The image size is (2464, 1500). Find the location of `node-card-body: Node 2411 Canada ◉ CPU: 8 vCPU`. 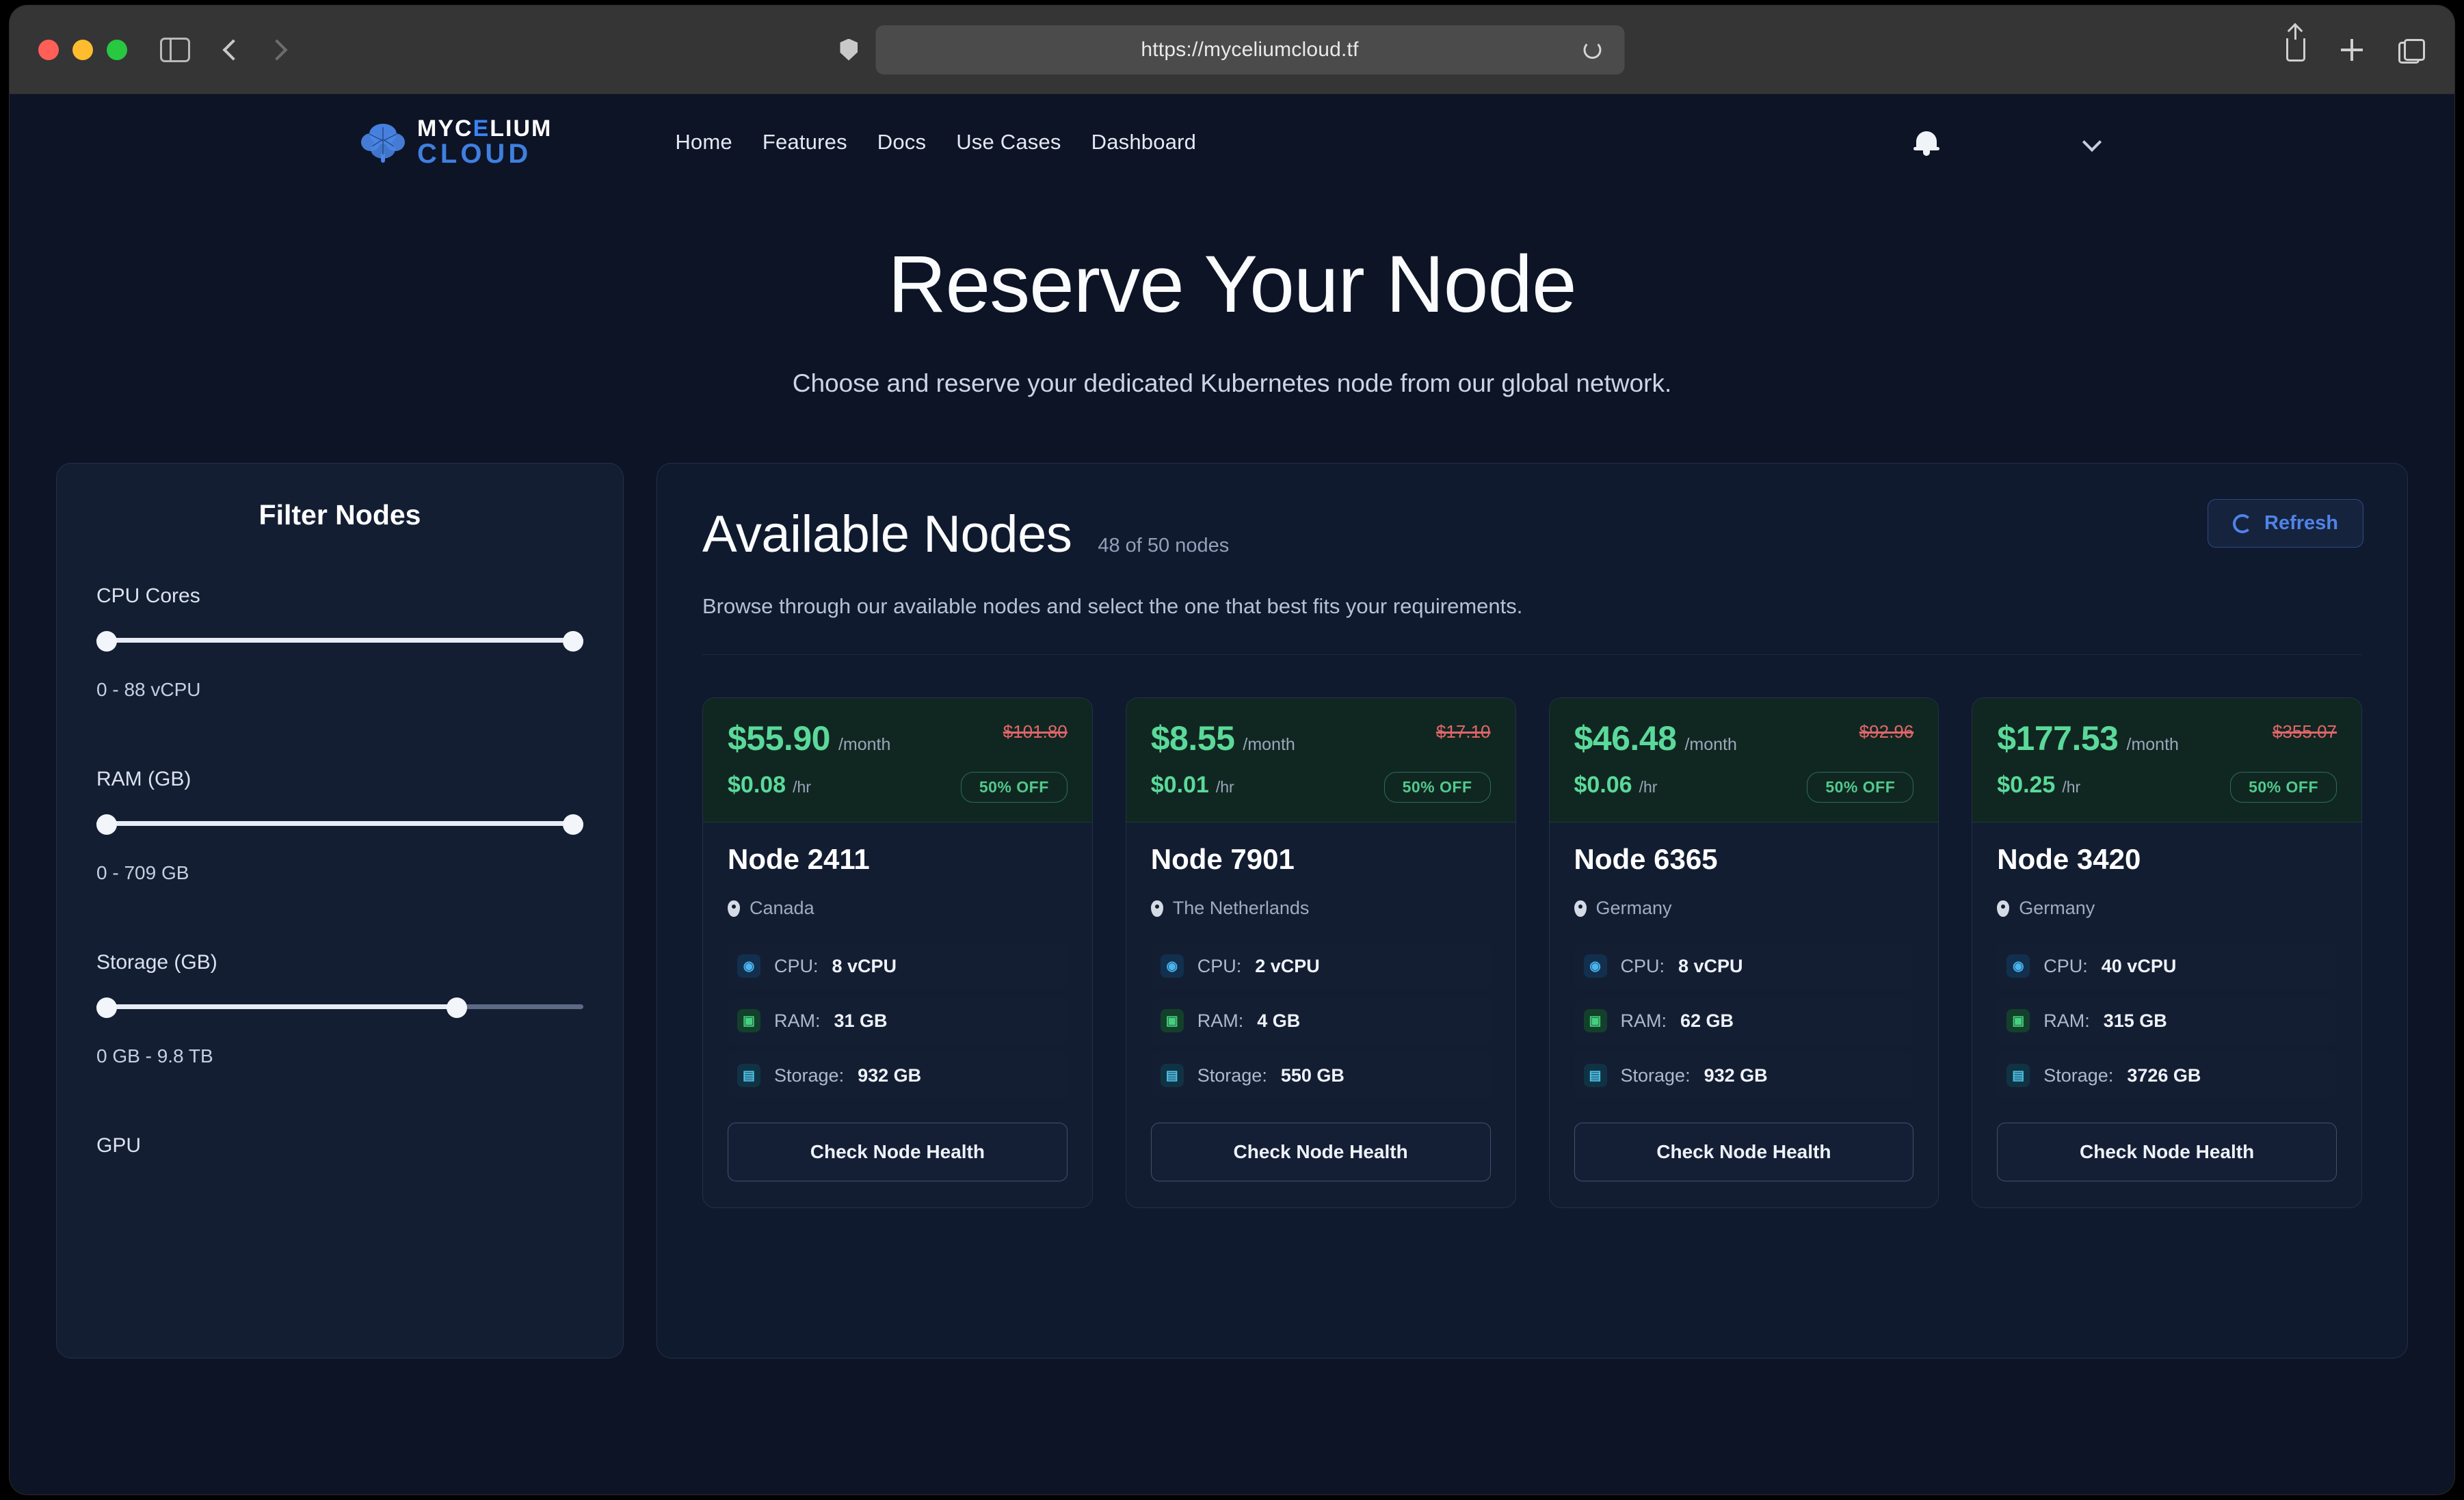

node-card-body: Node 2411 Canada ◉ CPU: 8 vCPU is located at coordinates (897, 965).